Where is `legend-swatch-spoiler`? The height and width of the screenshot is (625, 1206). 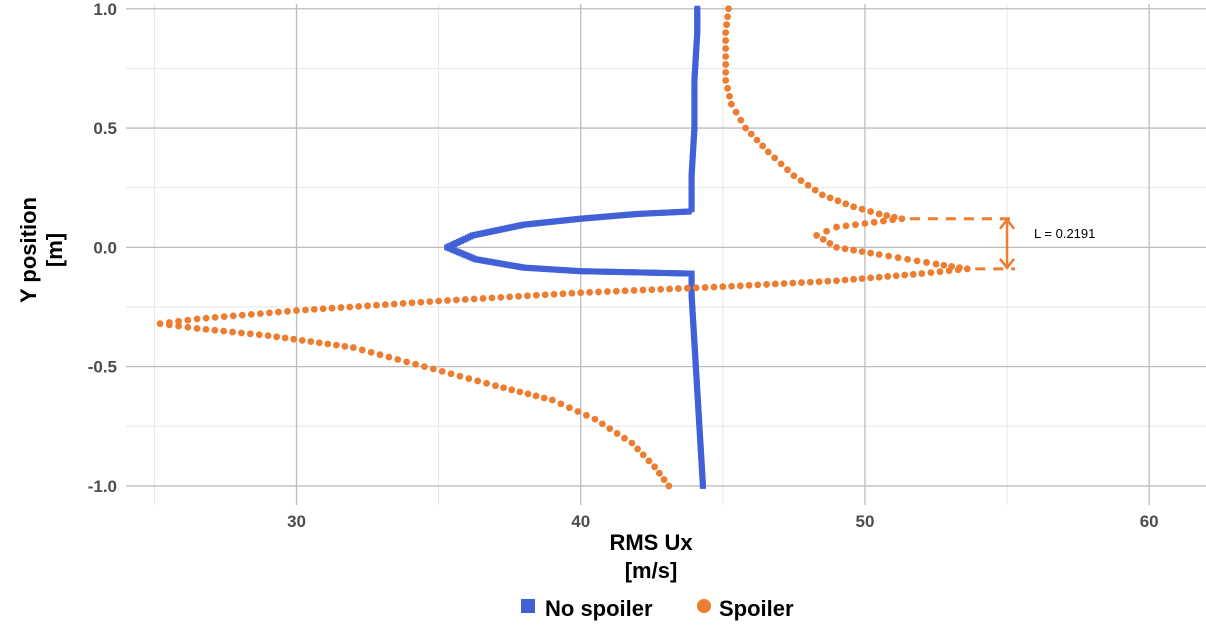
legend-swatch-spoiler is located at coordinates (704, 606).